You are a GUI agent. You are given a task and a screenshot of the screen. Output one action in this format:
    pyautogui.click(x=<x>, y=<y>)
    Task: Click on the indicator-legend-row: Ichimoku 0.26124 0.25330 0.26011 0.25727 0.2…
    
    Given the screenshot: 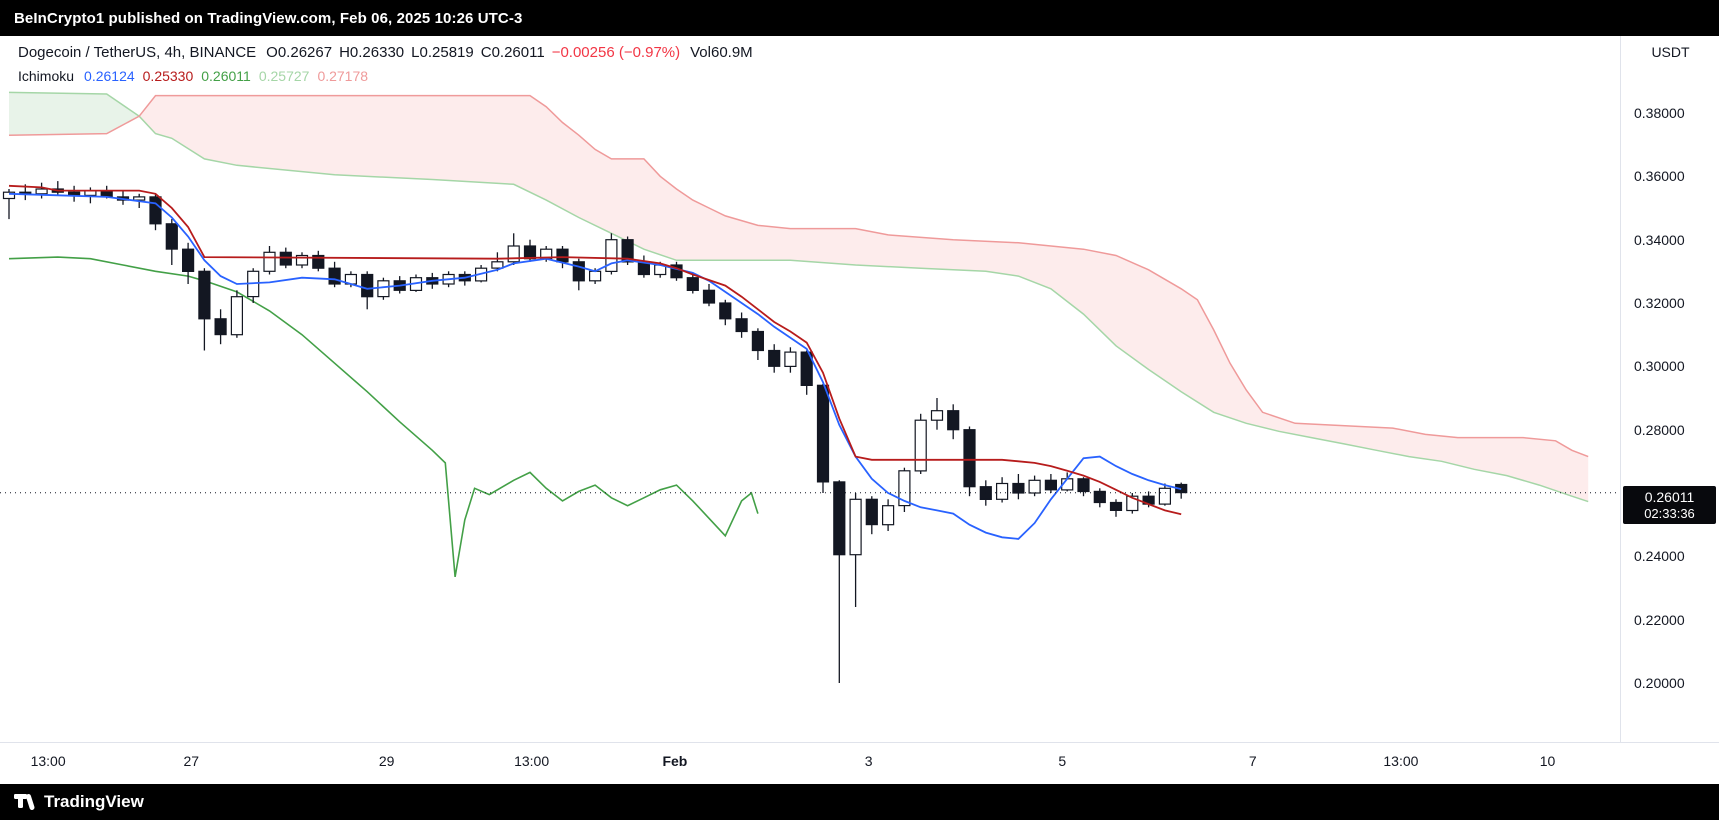 What is the action you would take?
    pyautogui.click(x=389, y=76)
    